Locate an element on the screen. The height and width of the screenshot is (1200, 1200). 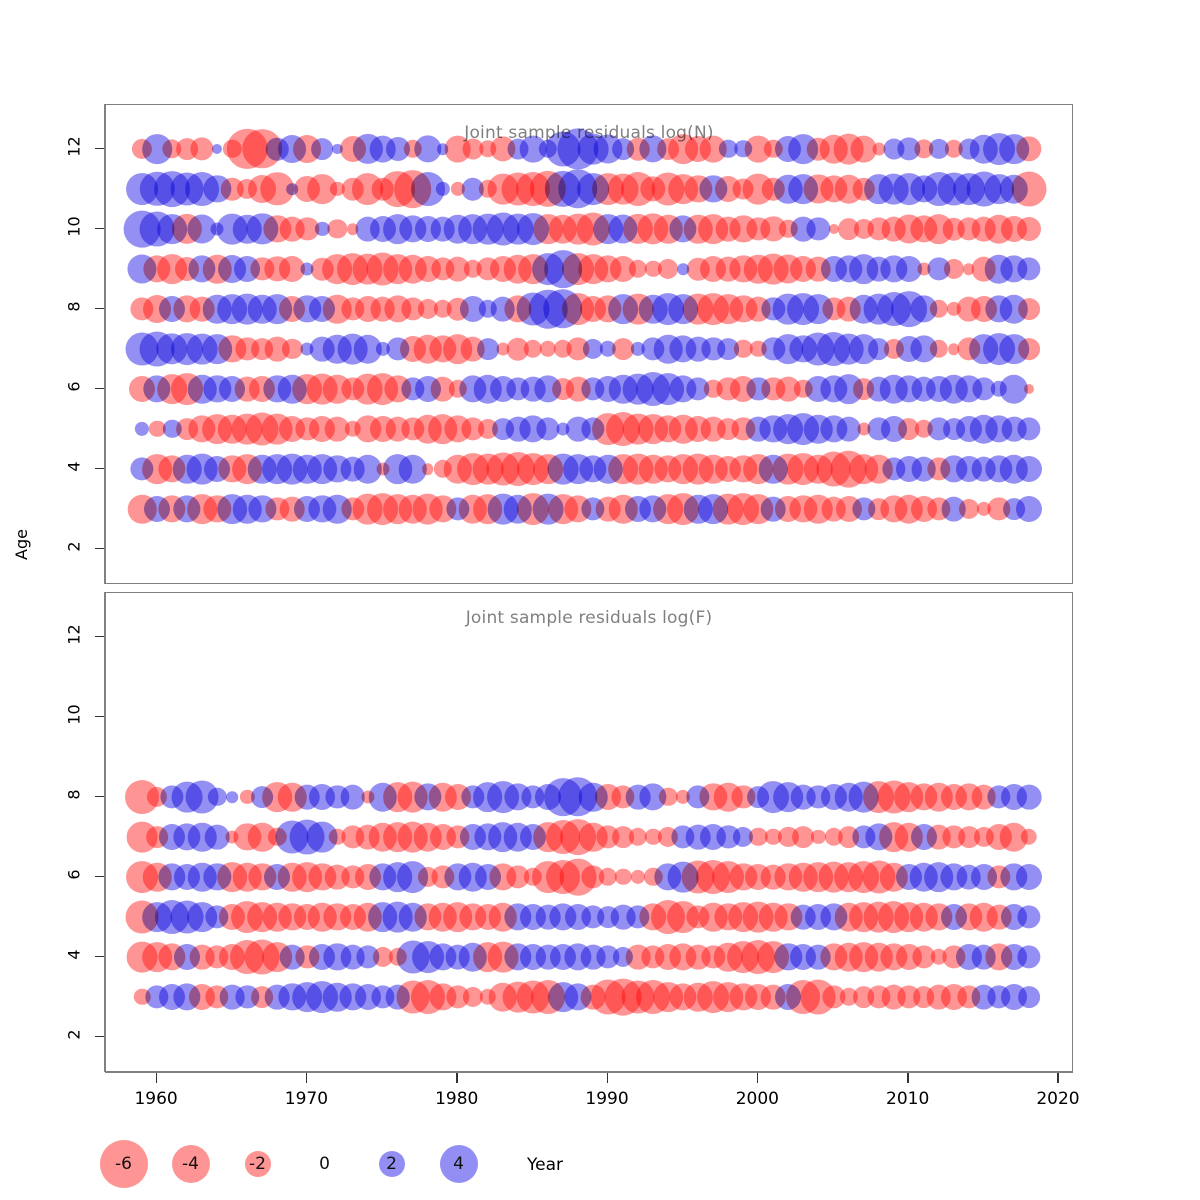
legend-label: -2 is located at coordinates (257, 1164).